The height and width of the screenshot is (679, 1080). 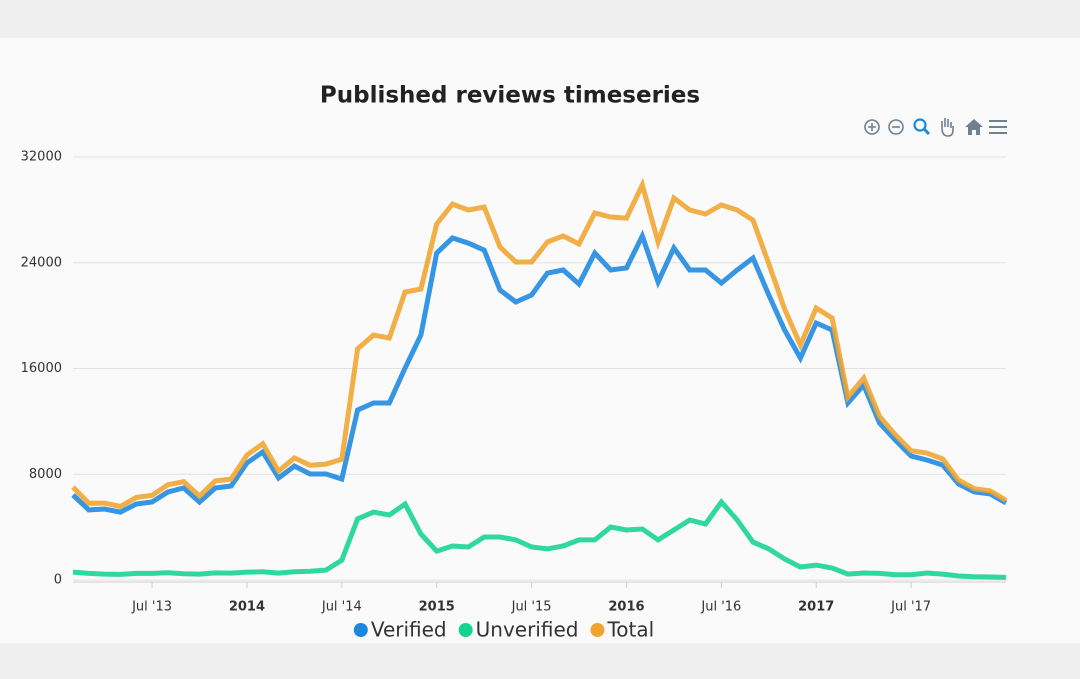 I want to click on y-tick-label: 8000, so click(x=45, y=474).